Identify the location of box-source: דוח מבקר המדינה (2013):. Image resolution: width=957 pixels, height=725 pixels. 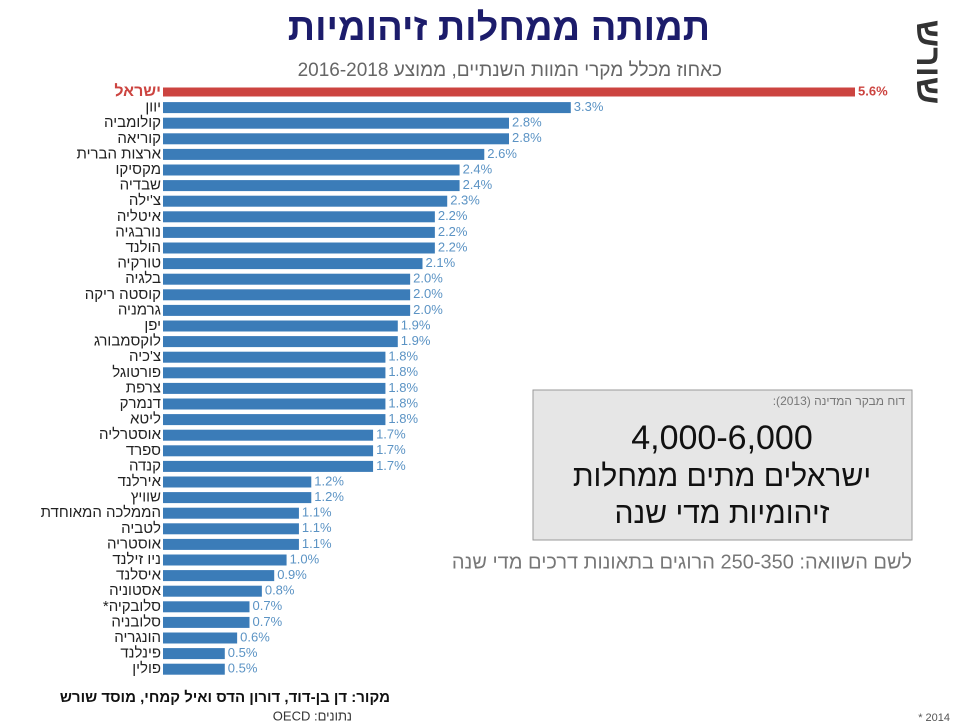
(839, 401).